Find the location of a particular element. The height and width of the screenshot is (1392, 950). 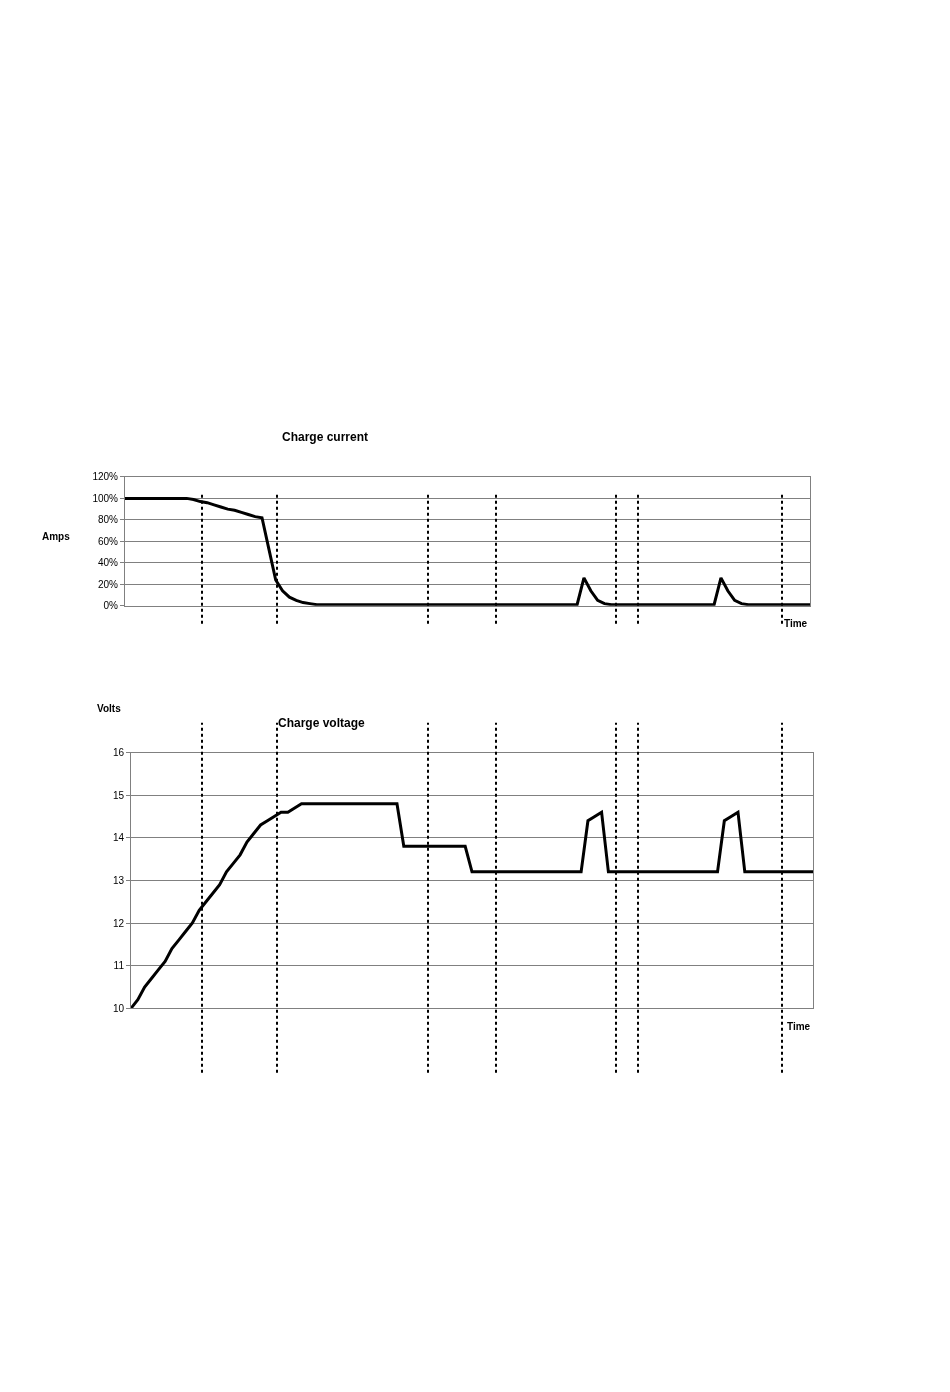

chart-title: Charge current is located at coordinates (325, 437).